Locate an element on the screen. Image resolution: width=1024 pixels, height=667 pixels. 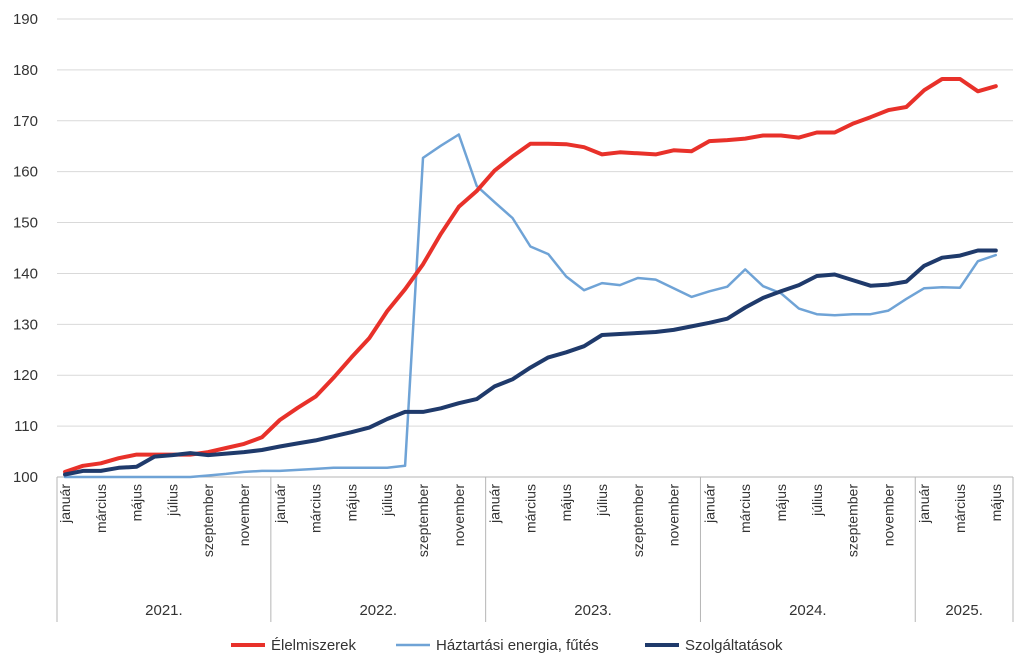
y-tick-label: 120 is located at coordinates (25, 375).